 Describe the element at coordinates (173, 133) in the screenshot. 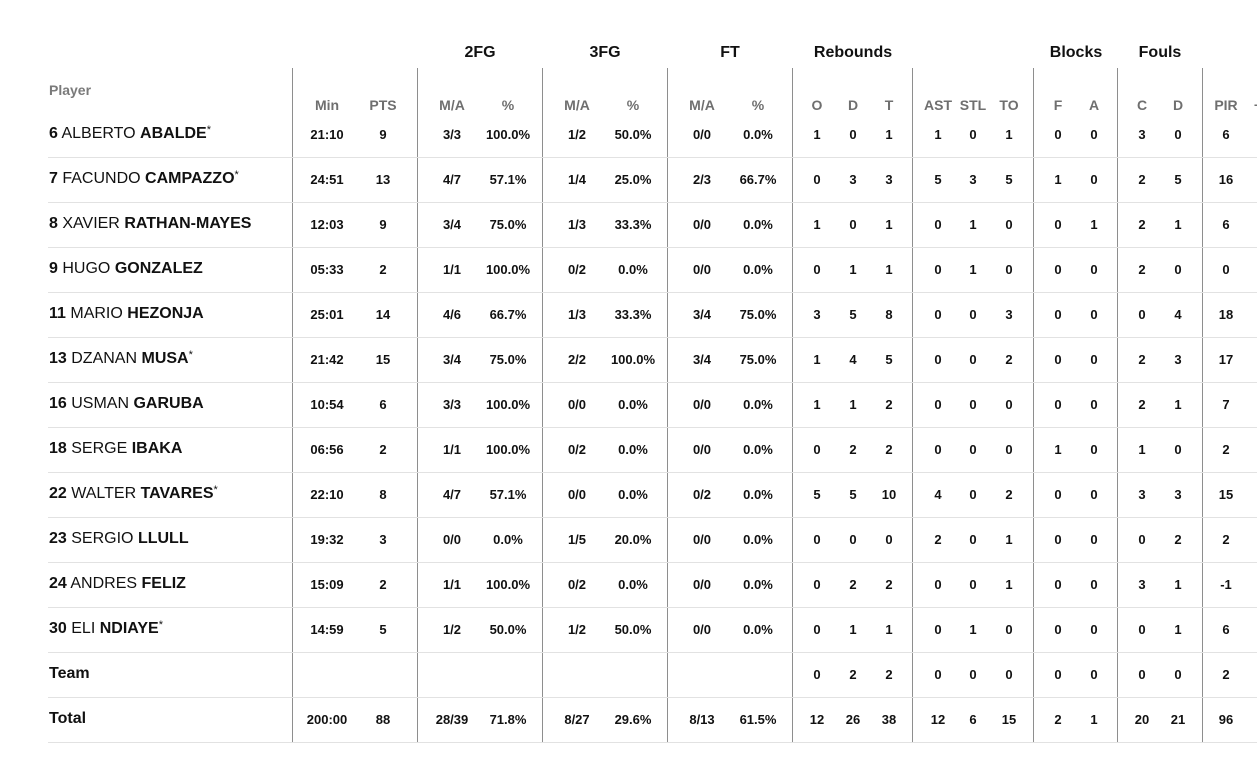

I see `player-last-name: ABALDE` at that location.